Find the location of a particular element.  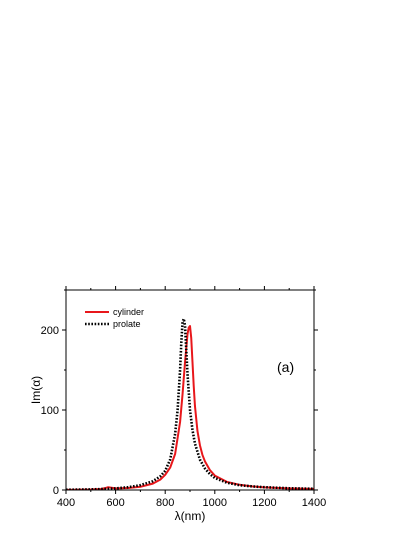

x-tick-label: 1200 is located at coordinates (264, 503).